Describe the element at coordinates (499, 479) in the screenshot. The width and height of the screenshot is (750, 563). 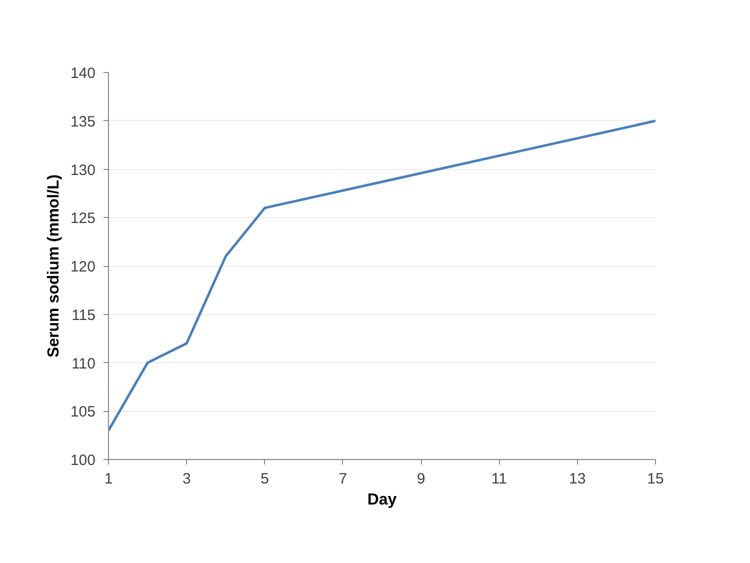
I see `x-tick-label: 11` at that location.